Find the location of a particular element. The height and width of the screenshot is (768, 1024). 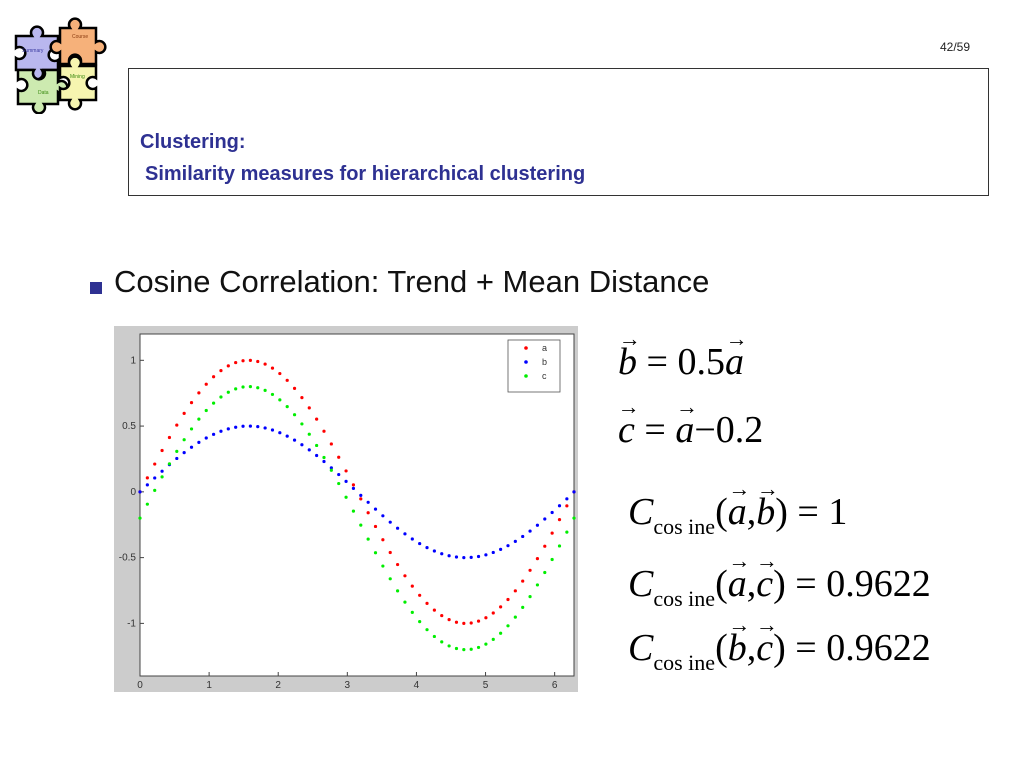

logo-label-summary: Summary is located at coordinates (33, 51).